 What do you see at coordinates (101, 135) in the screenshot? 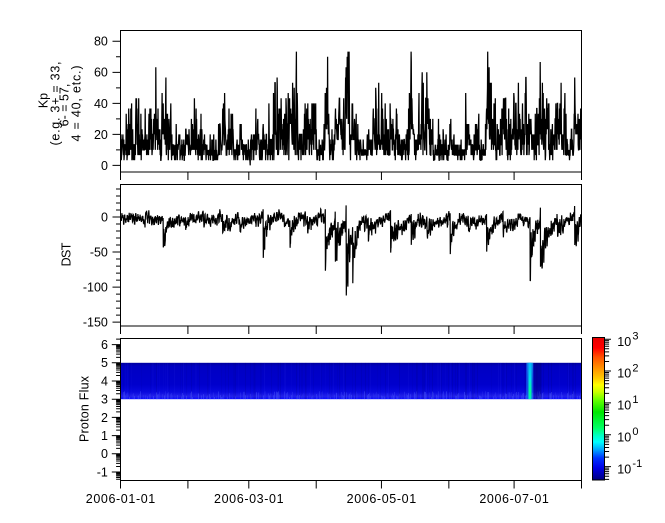
I see `svg-text: 20` at bounding box center [101, 135].